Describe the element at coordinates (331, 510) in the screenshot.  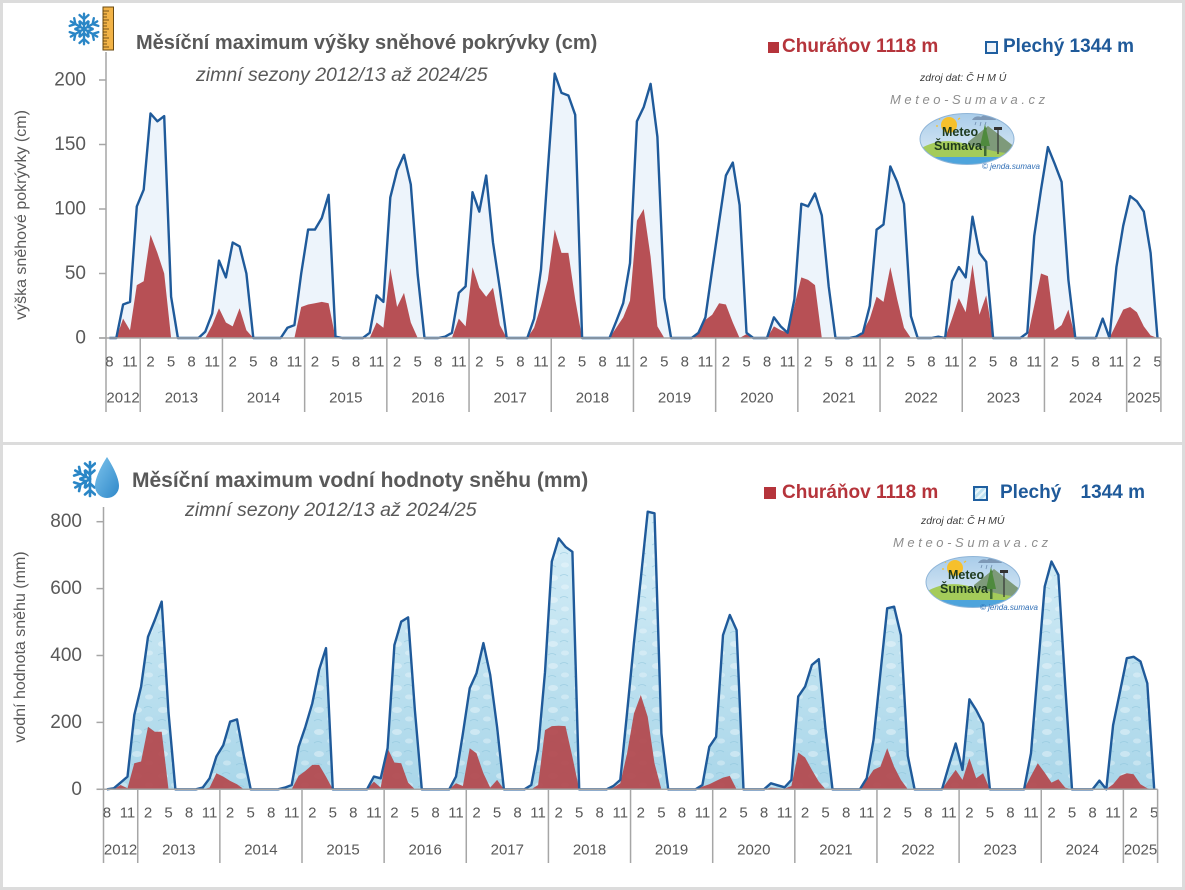
I see `chart-subtitle: zimní sezony 2012/13 až 2024/25` at that location.